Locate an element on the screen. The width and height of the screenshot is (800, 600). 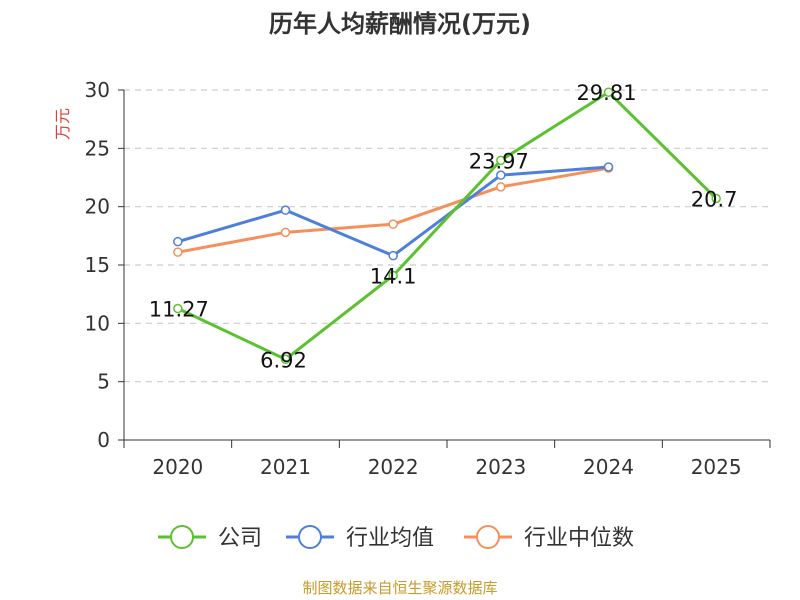
x-tick-label: 2025 is located at coordinates (716, 467).